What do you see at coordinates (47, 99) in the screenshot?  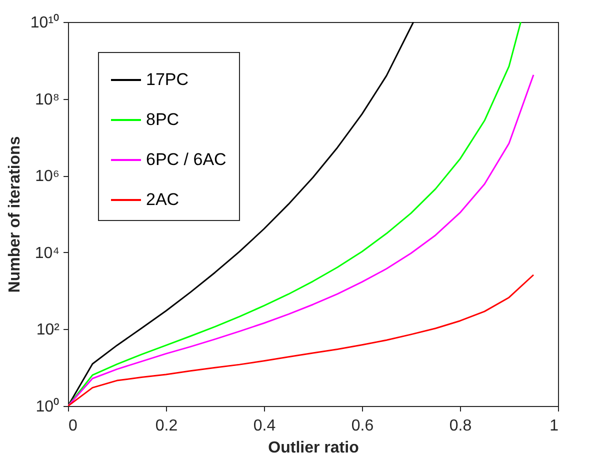 I see `y-tick-label: 10⁸` at bounding box center [47, 99].